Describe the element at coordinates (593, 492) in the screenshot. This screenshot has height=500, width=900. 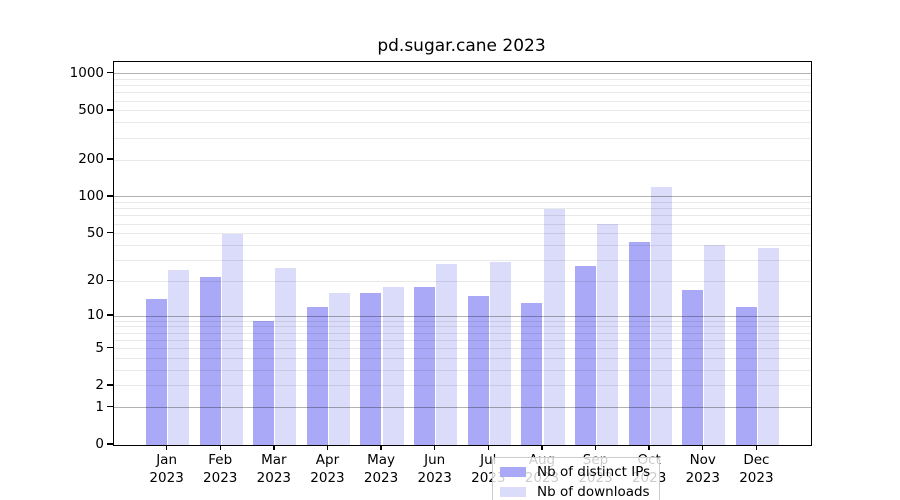
I see `legend-label: Nb of downloads` at that location.